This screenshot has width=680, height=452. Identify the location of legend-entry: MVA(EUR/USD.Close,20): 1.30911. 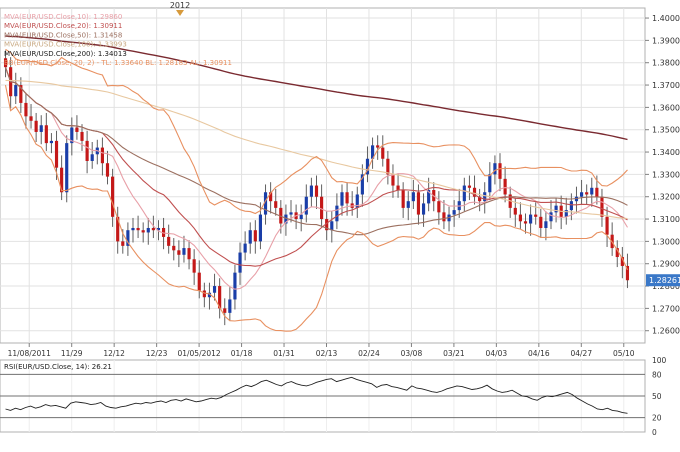
(63, 26).